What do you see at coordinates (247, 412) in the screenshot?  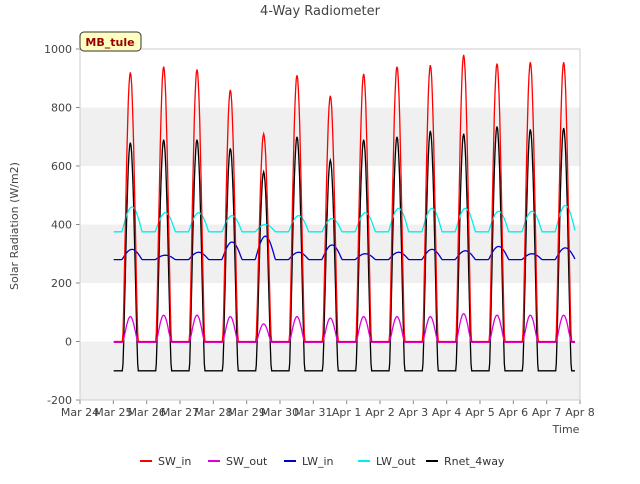 I see `x-tick-label: Mar 29` at bounding box center [247, 412].